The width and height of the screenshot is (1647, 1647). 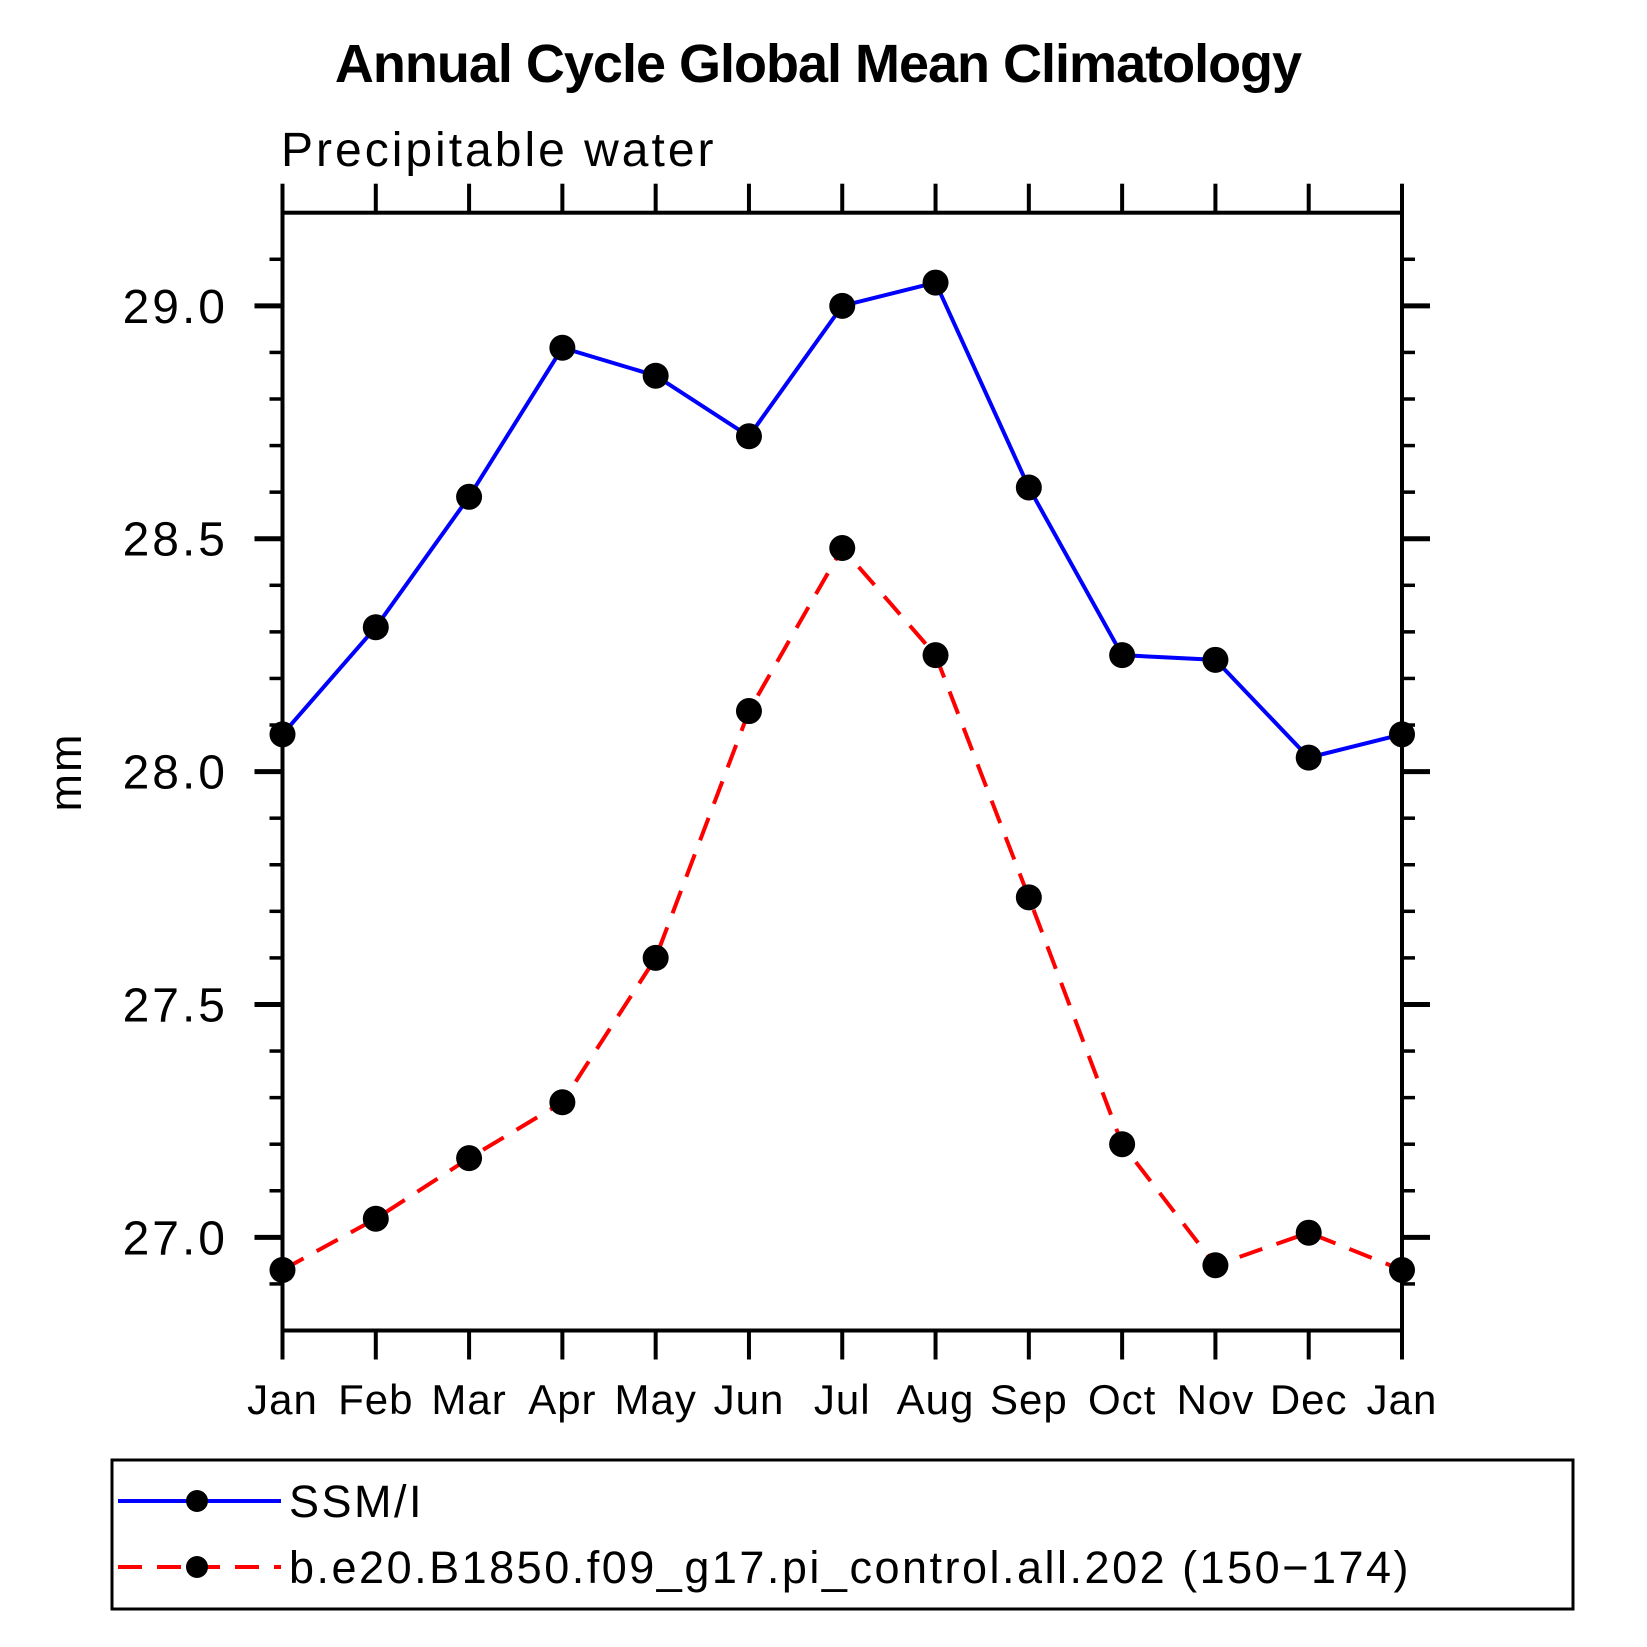 What do you see at coordinates (175, 540) in the screenshot?
I see `y-tick-label: 28.5` at bounding box center [175, 540].